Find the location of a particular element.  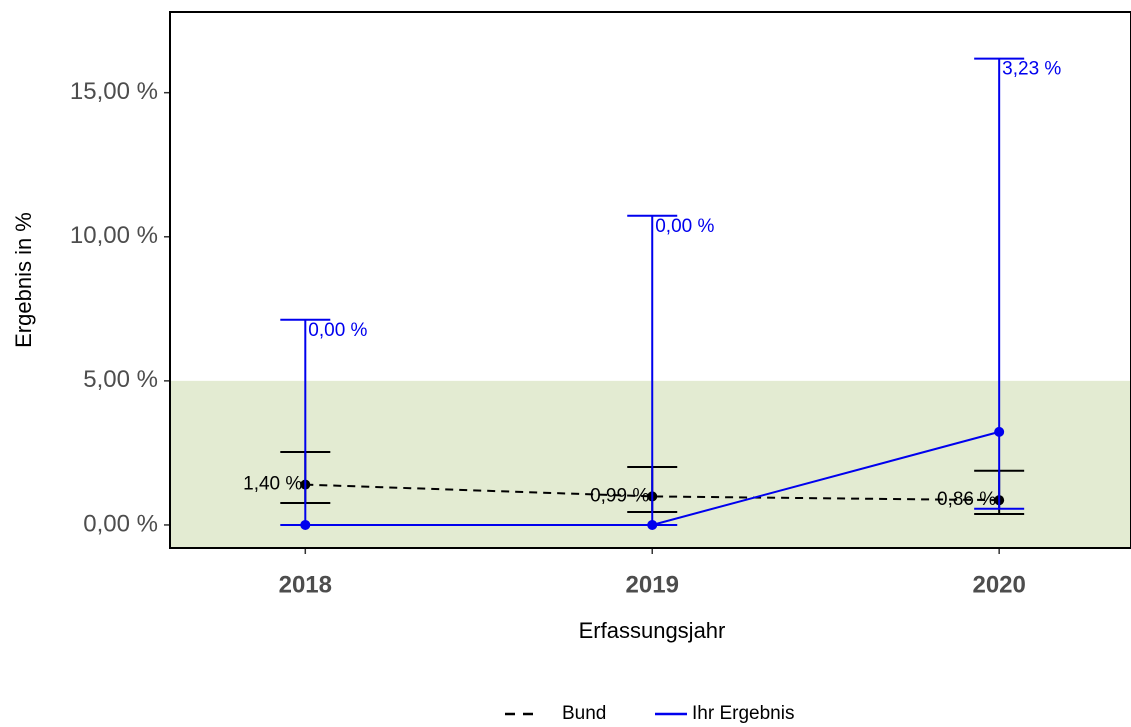

value-label: 3,23 % is located at coordinates (1031, 69).